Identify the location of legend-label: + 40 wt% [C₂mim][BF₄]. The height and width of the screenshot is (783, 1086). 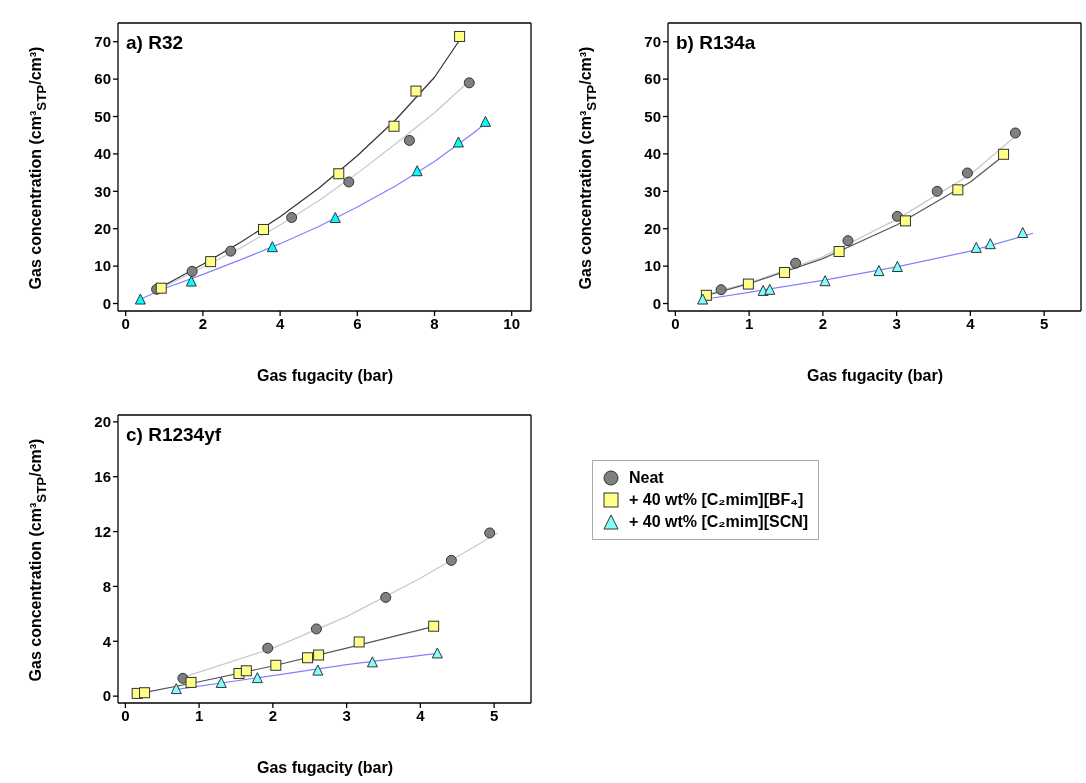
(716, 500).